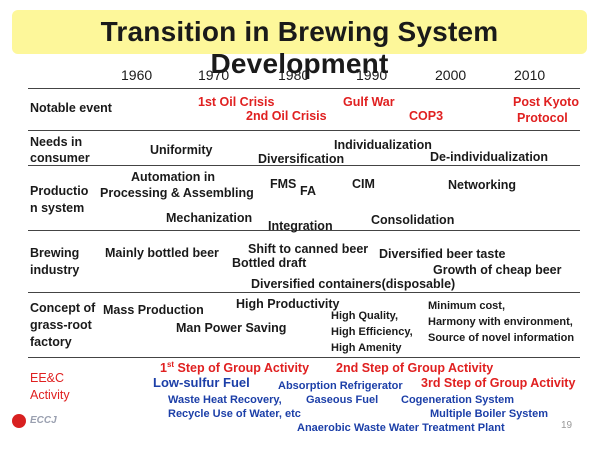  I want to click on concept-novel-information: Source of novel information, so click(501, 338).